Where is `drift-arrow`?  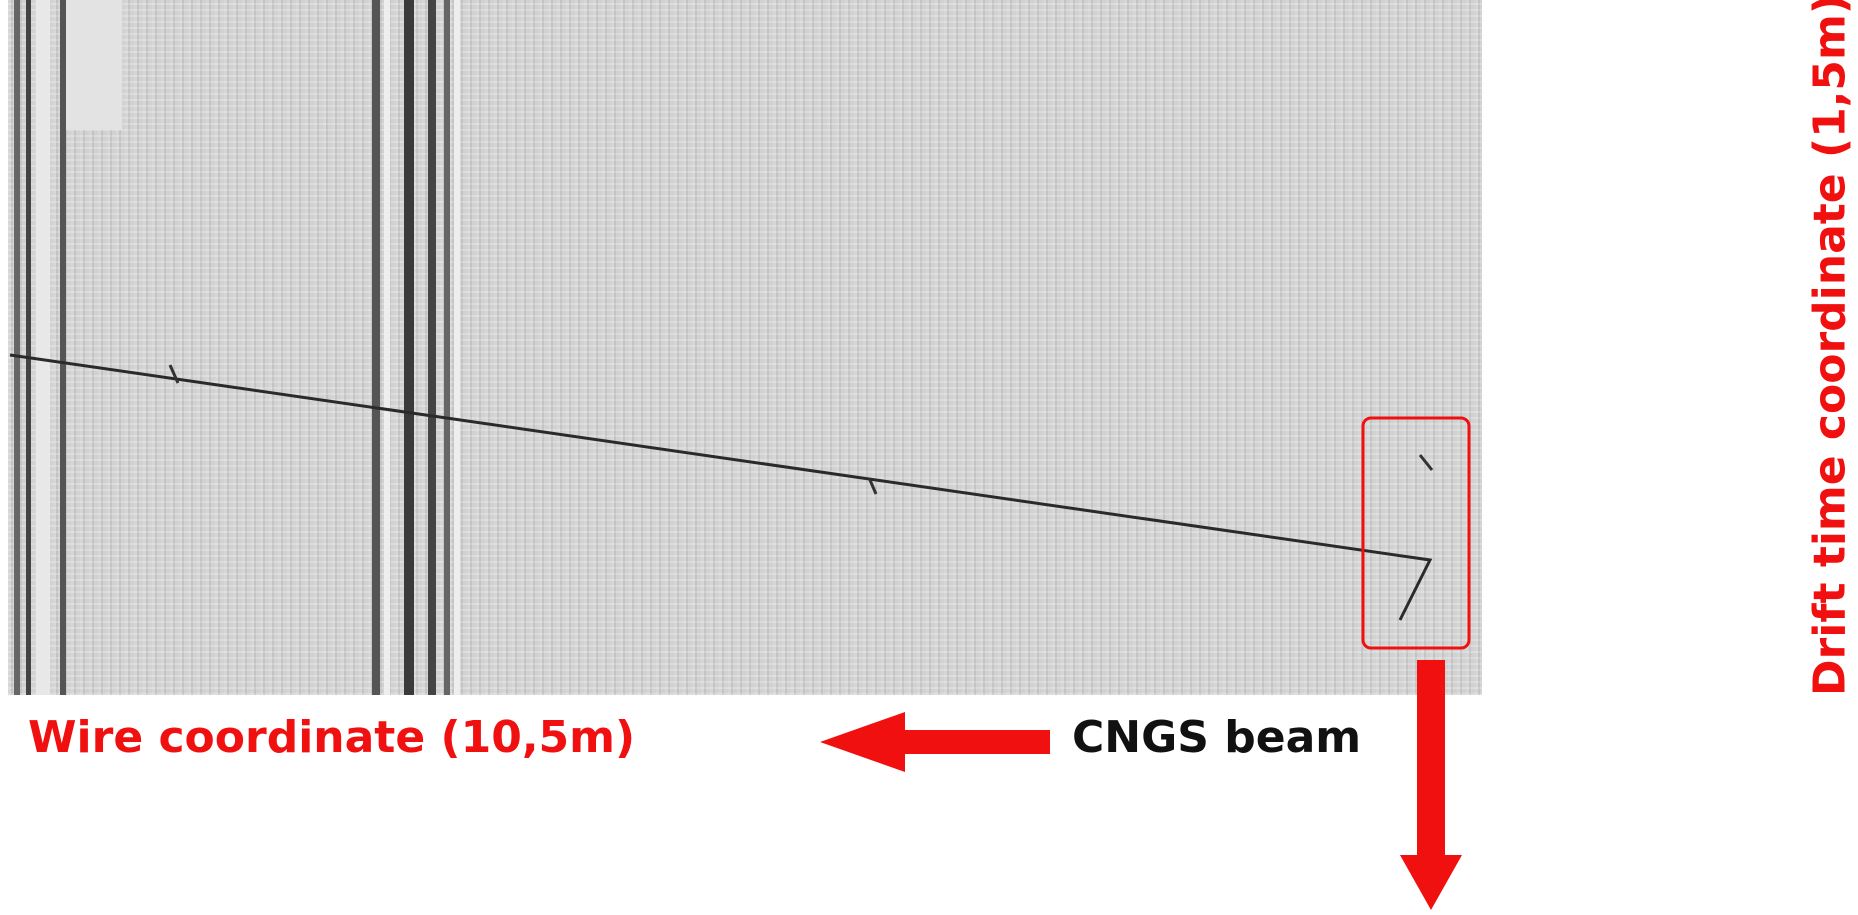
drift-arrow is located at coordinates (1431, 785).